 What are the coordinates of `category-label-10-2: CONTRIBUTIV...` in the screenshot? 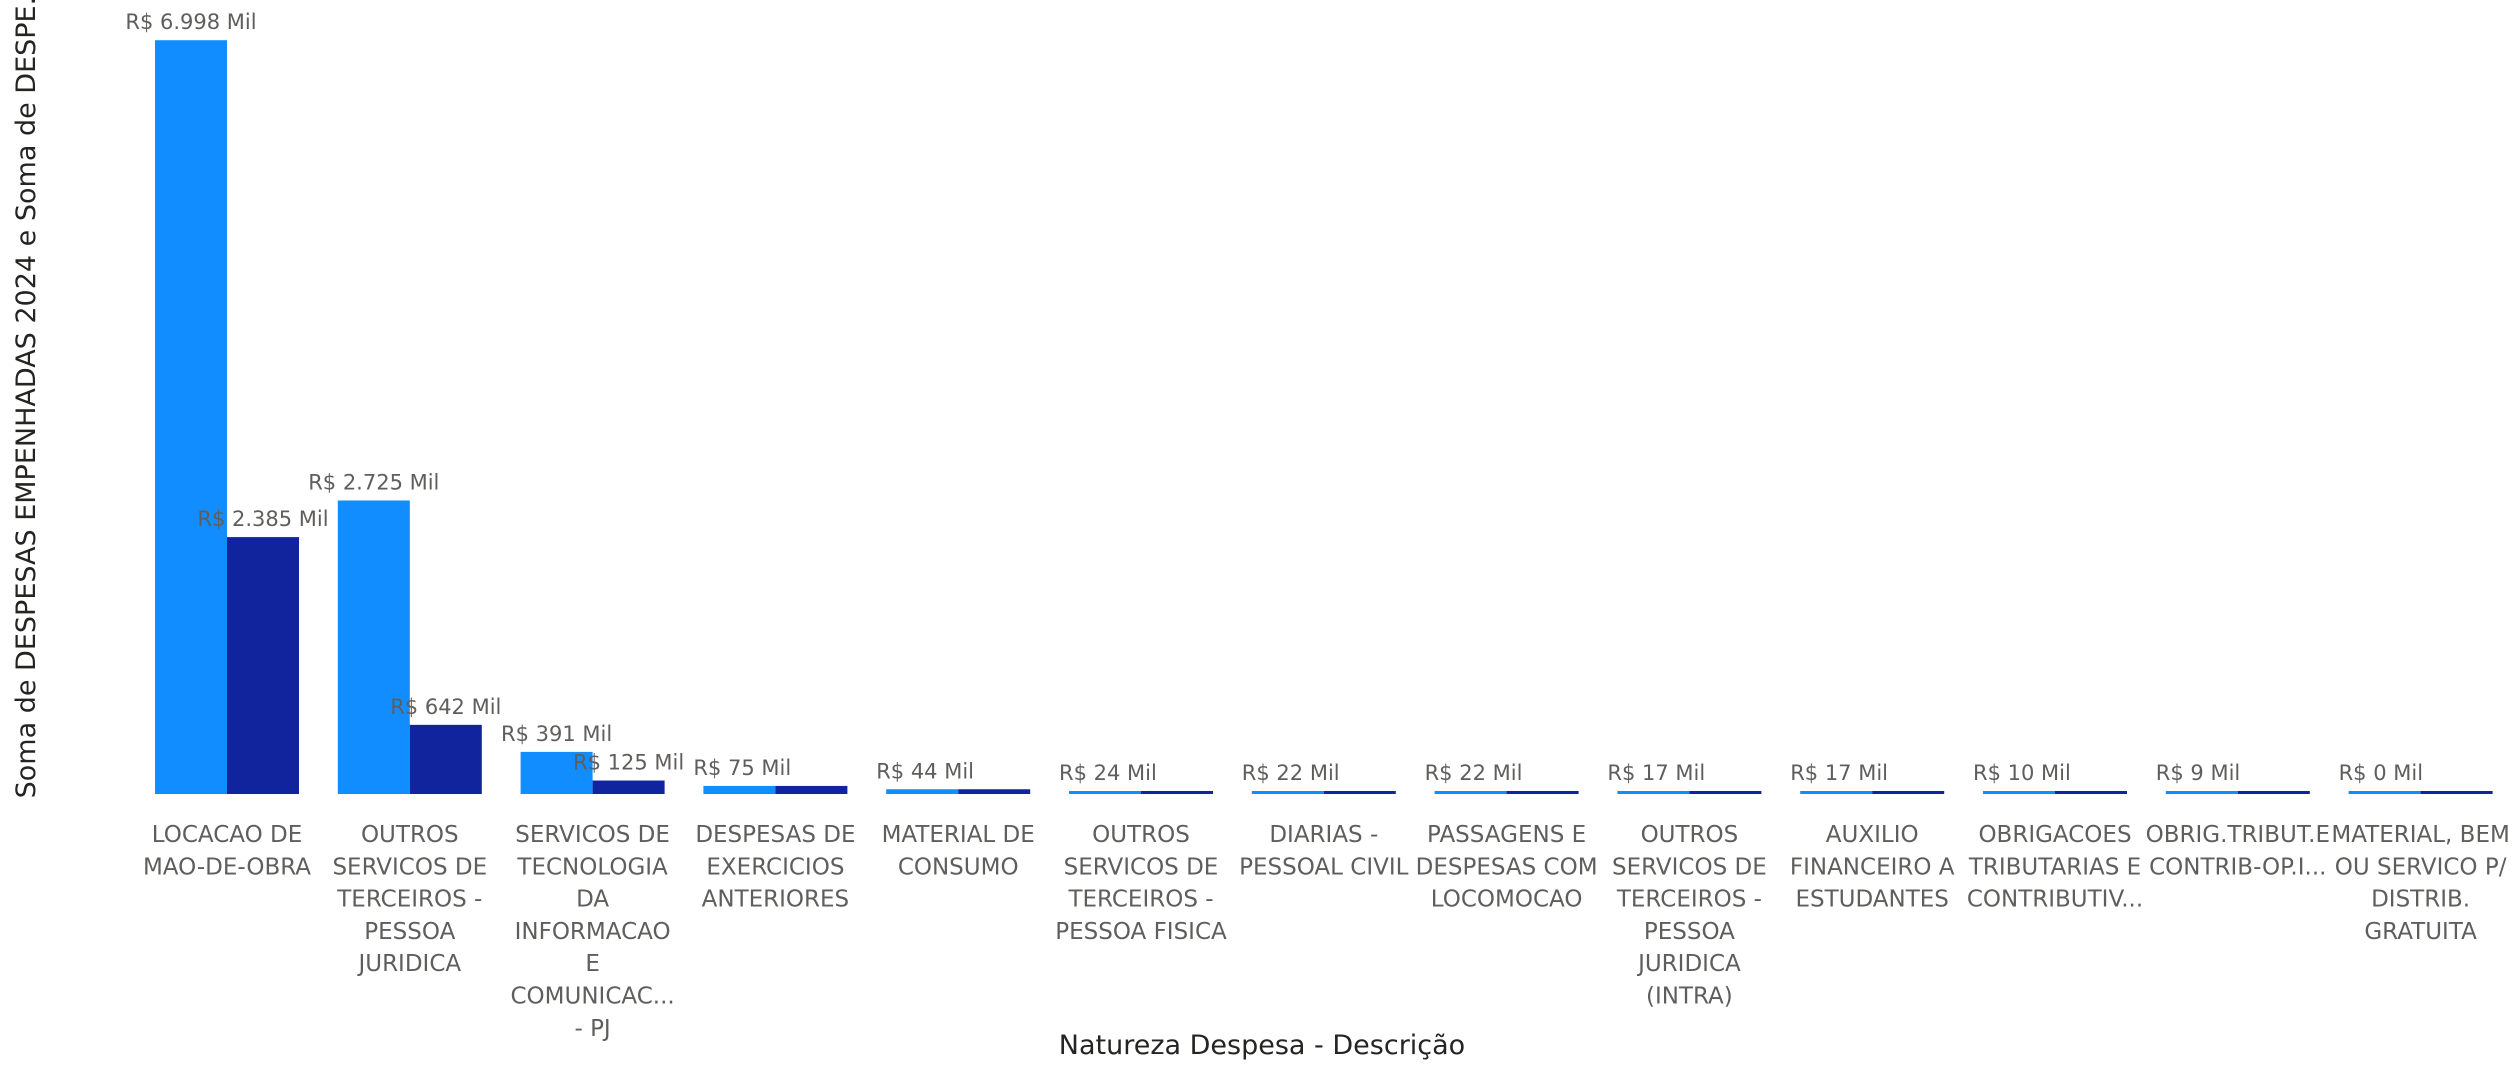 It's located at (2055, 900).